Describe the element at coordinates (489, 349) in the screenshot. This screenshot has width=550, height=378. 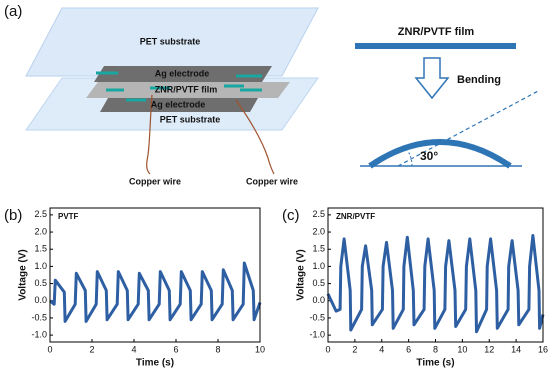
I see `x-tick-label: 12` at that location.